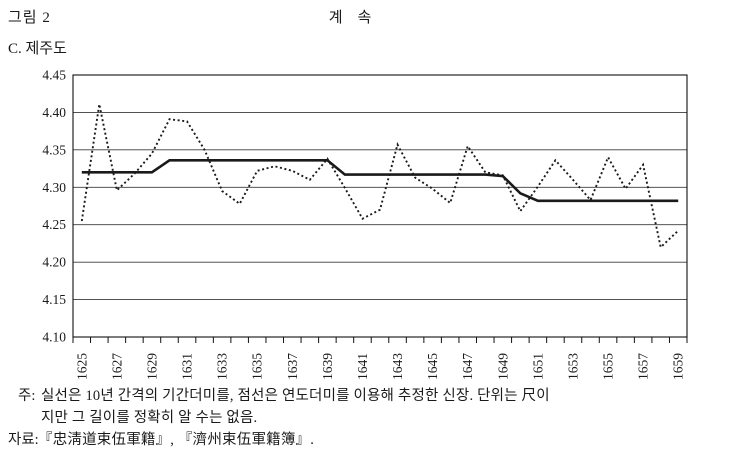  I want to click on x-tick-label: 1625, so click(81, 366).